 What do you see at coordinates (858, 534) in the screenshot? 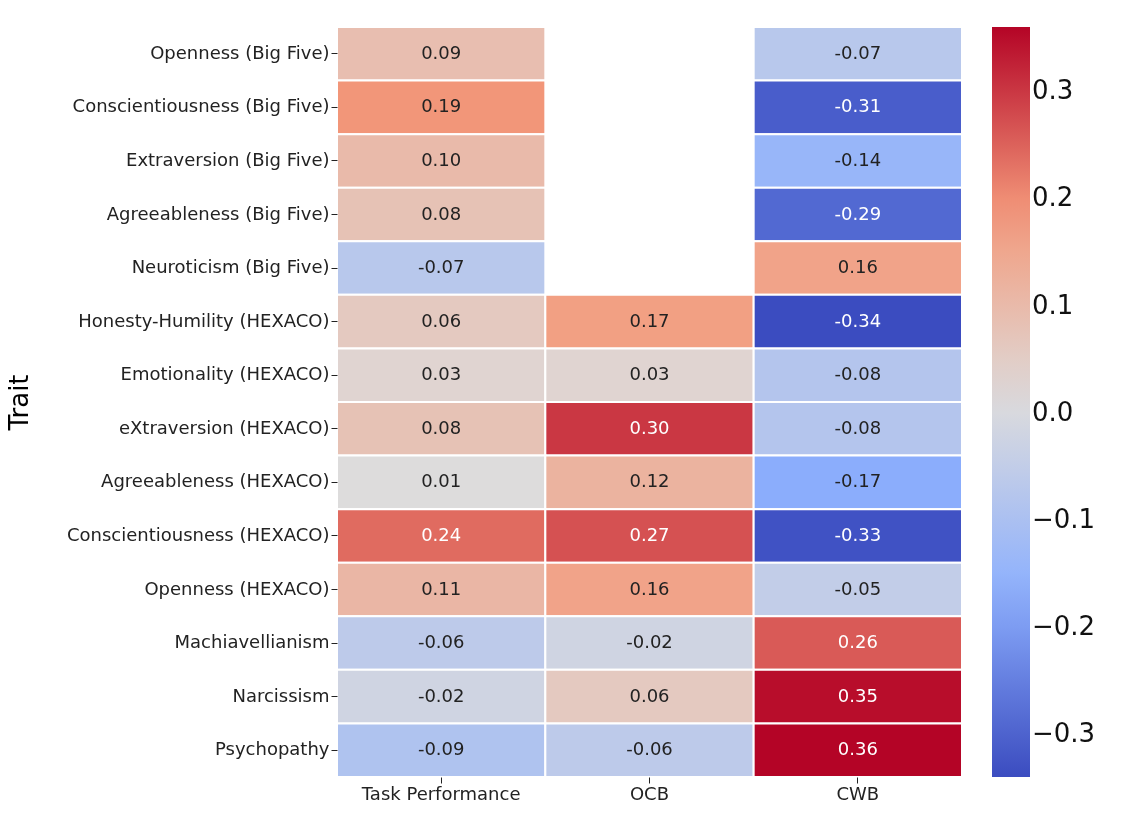
I see `data-label: -0.33` at bounding box center [858, 534].